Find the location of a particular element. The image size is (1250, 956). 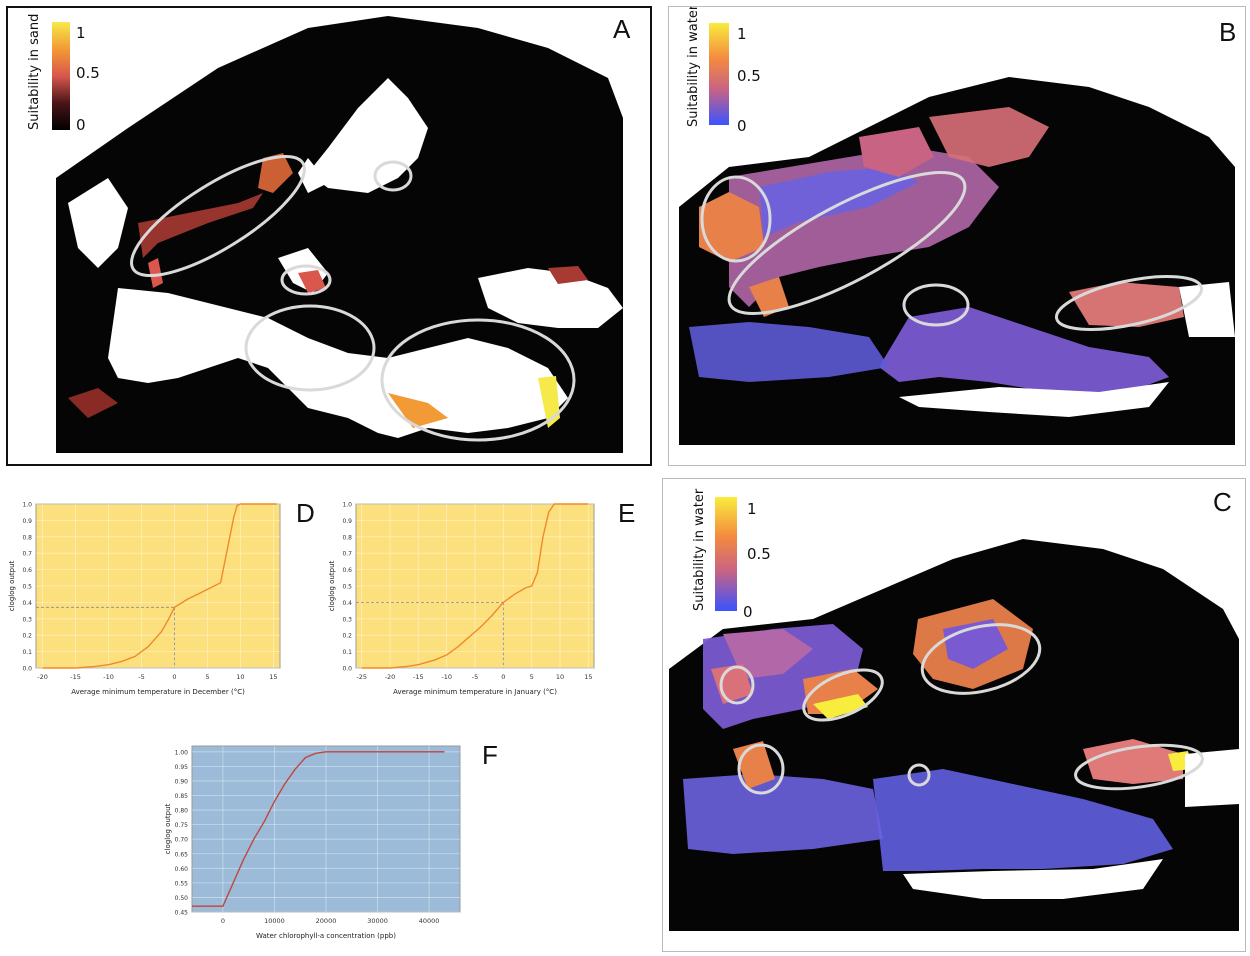

chart-e-xtick-label: -15 is located at coordinates (418, 677).